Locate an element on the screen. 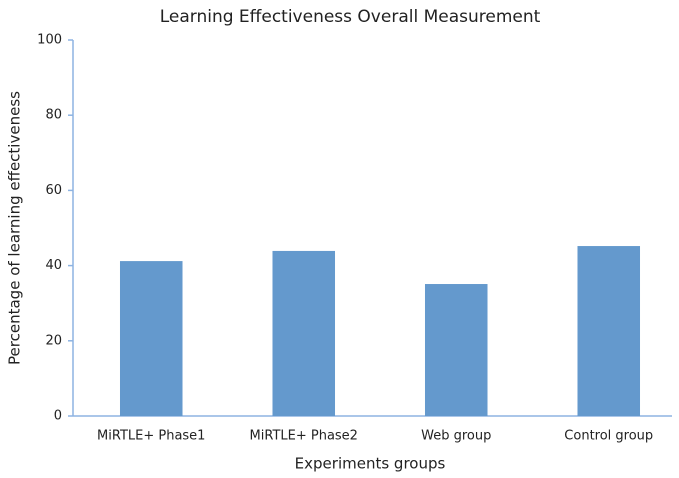  y-tick-label: 20 is located at coordinates (53, 340).